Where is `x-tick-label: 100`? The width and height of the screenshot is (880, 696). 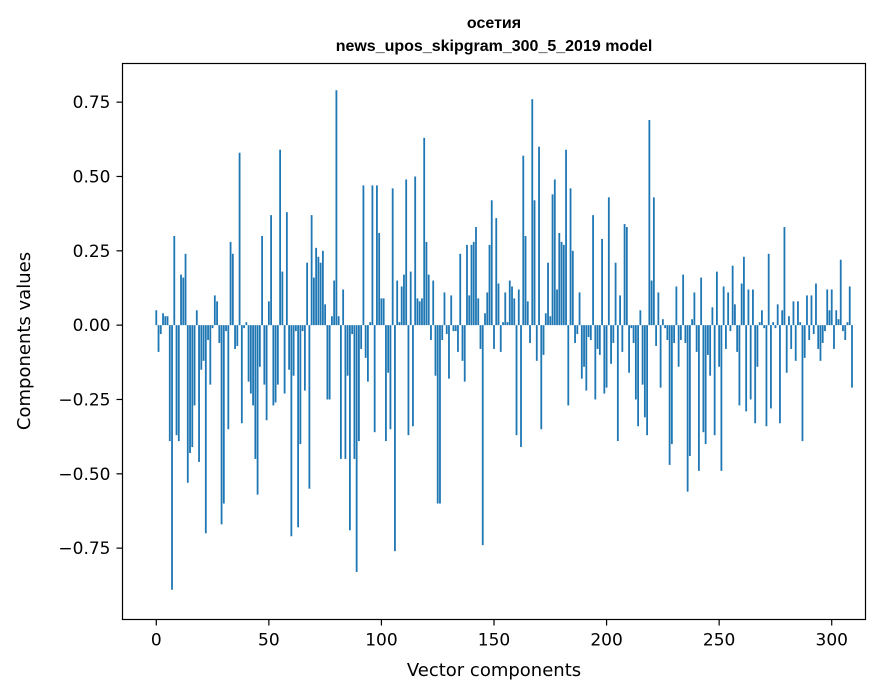
x-tick-label: 100 is located at coordinates (381, 641).